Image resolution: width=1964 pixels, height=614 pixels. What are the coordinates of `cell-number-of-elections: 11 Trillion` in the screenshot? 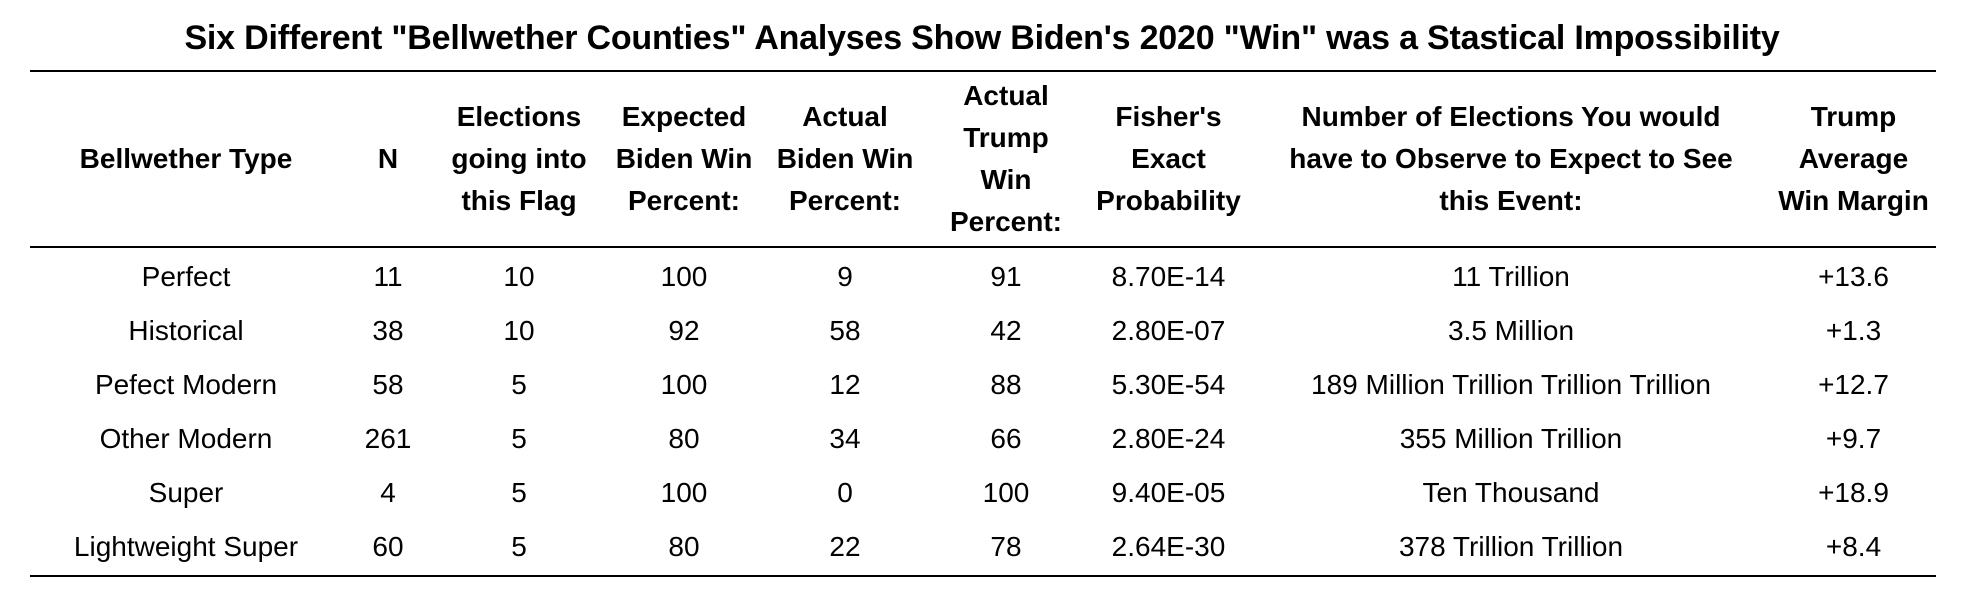 It's located at (1511, 276).